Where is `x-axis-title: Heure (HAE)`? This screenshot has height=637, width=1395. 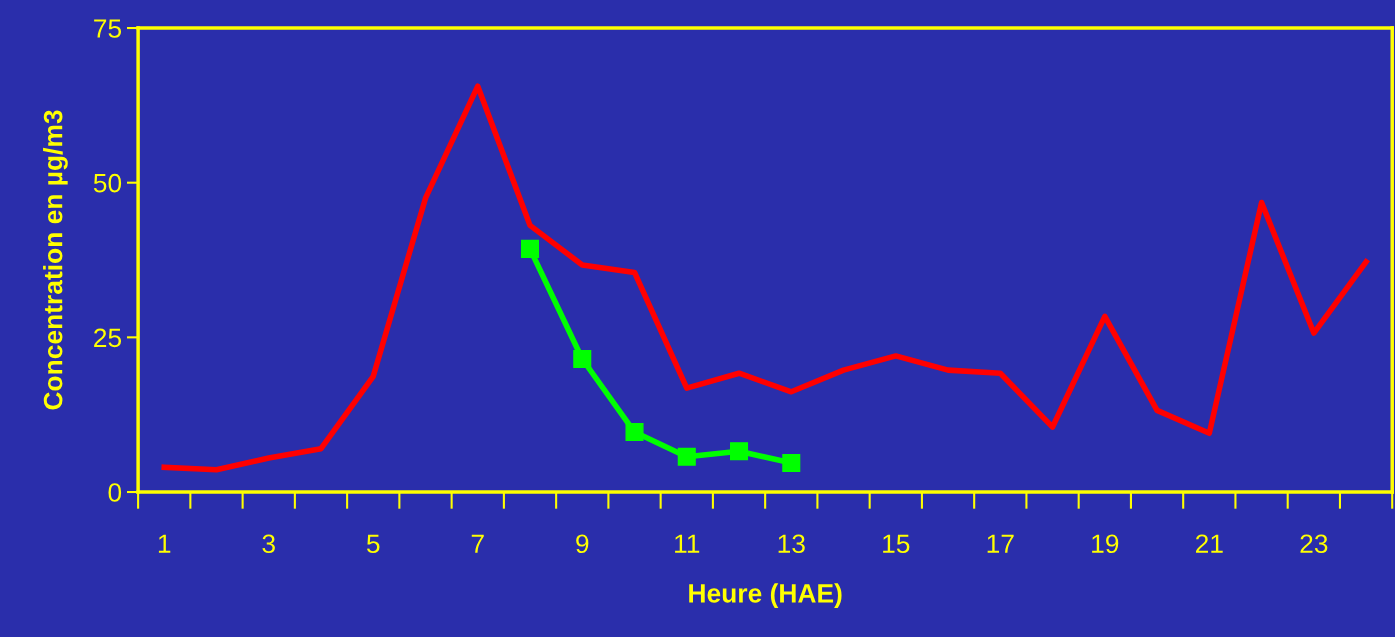
x-axis-title: Heure (HAE) is located at coordinates (765, 595).